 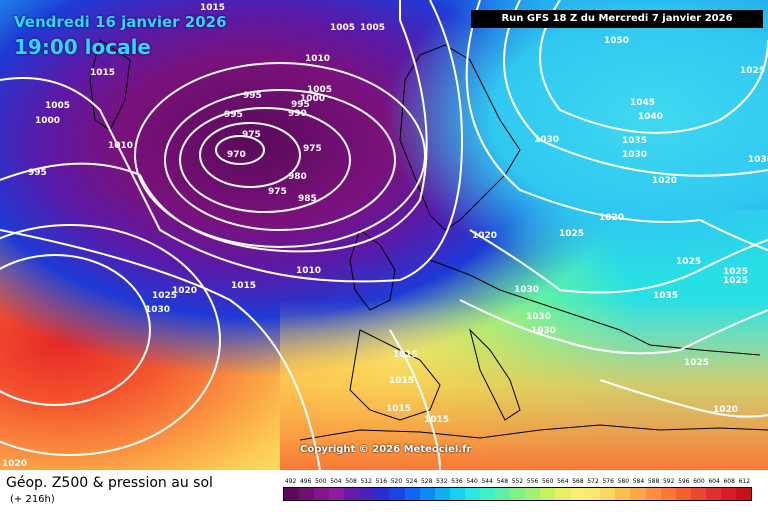 I want to click on scale-tick-label: 556, so click(x=532, y=481).